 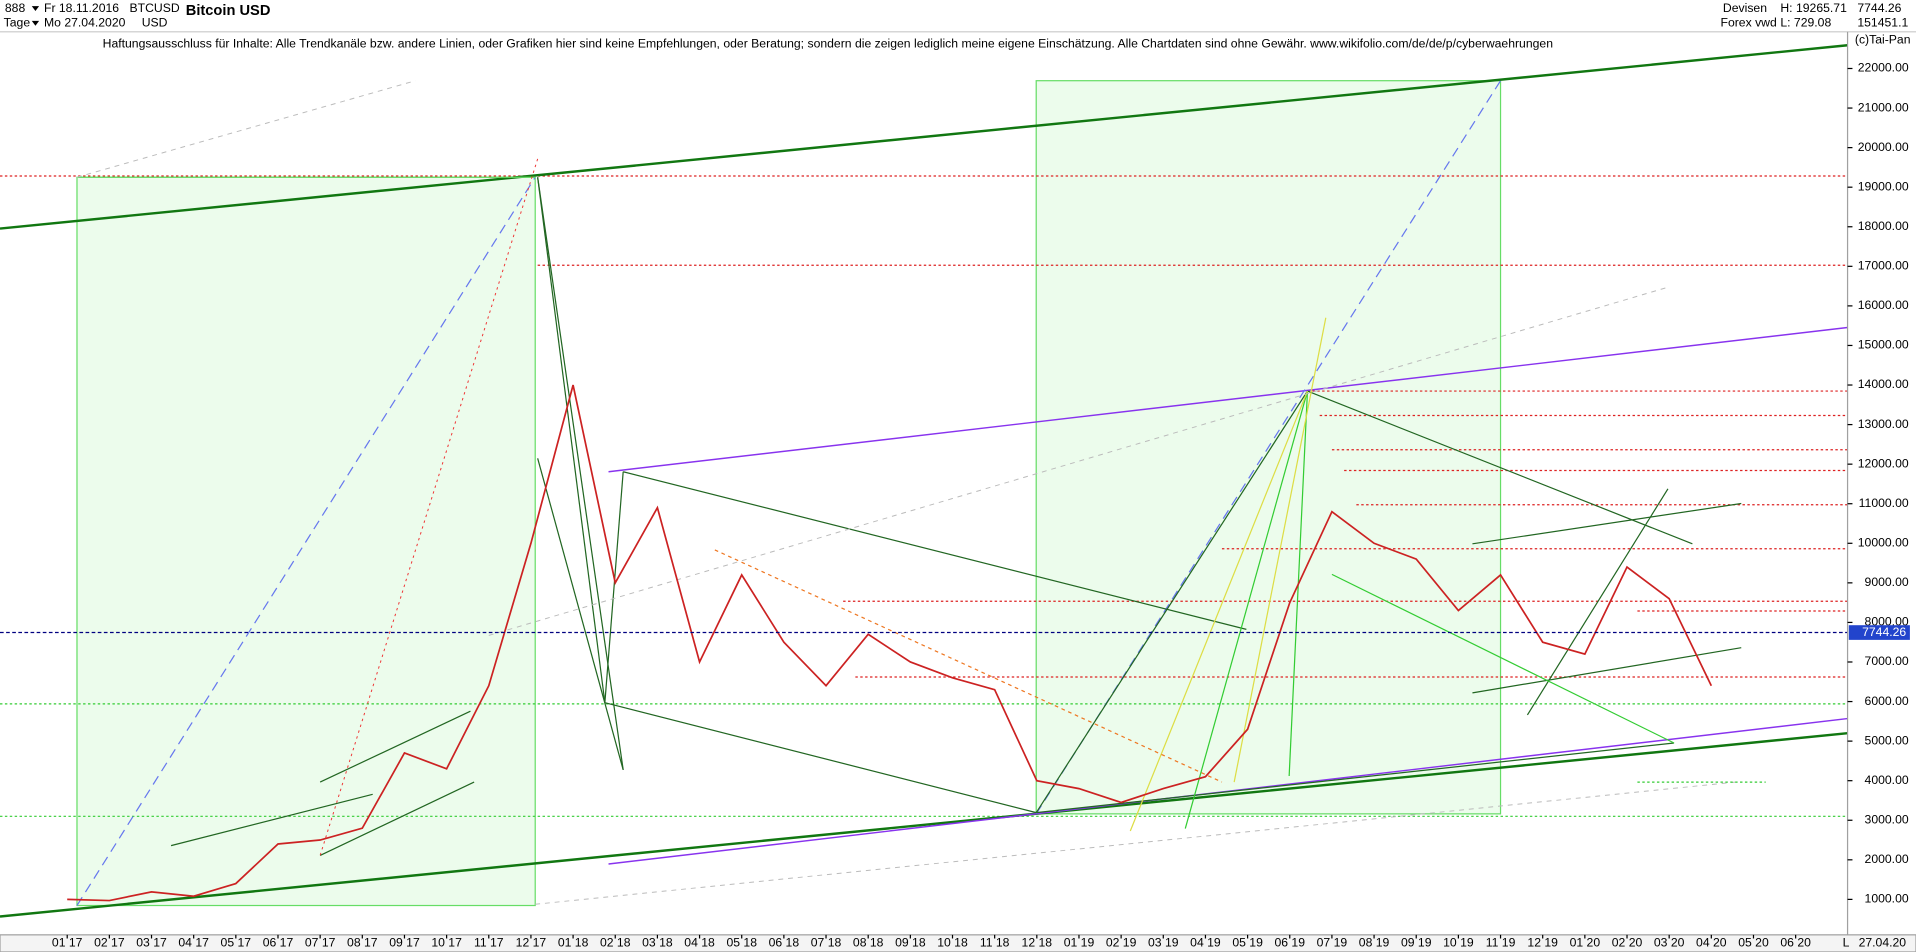 What do you see at coordinates (1883, 147) in the screenshot?
I see `y-tick-label: 20000.00` at bounding box center [1883, 147].